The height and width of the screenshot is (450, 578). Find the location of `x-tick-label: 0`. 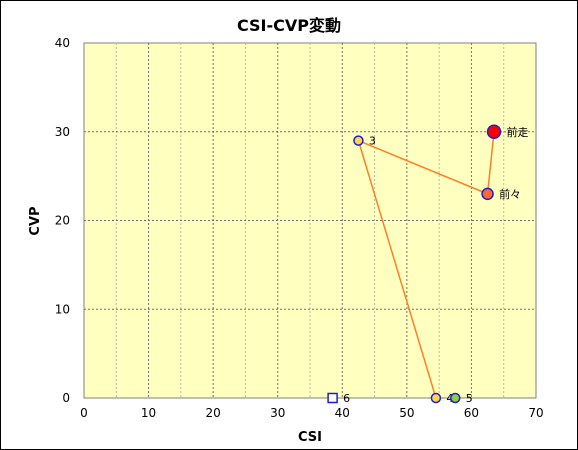

x-tick-label: 0 is located at coordinates (84, 413).